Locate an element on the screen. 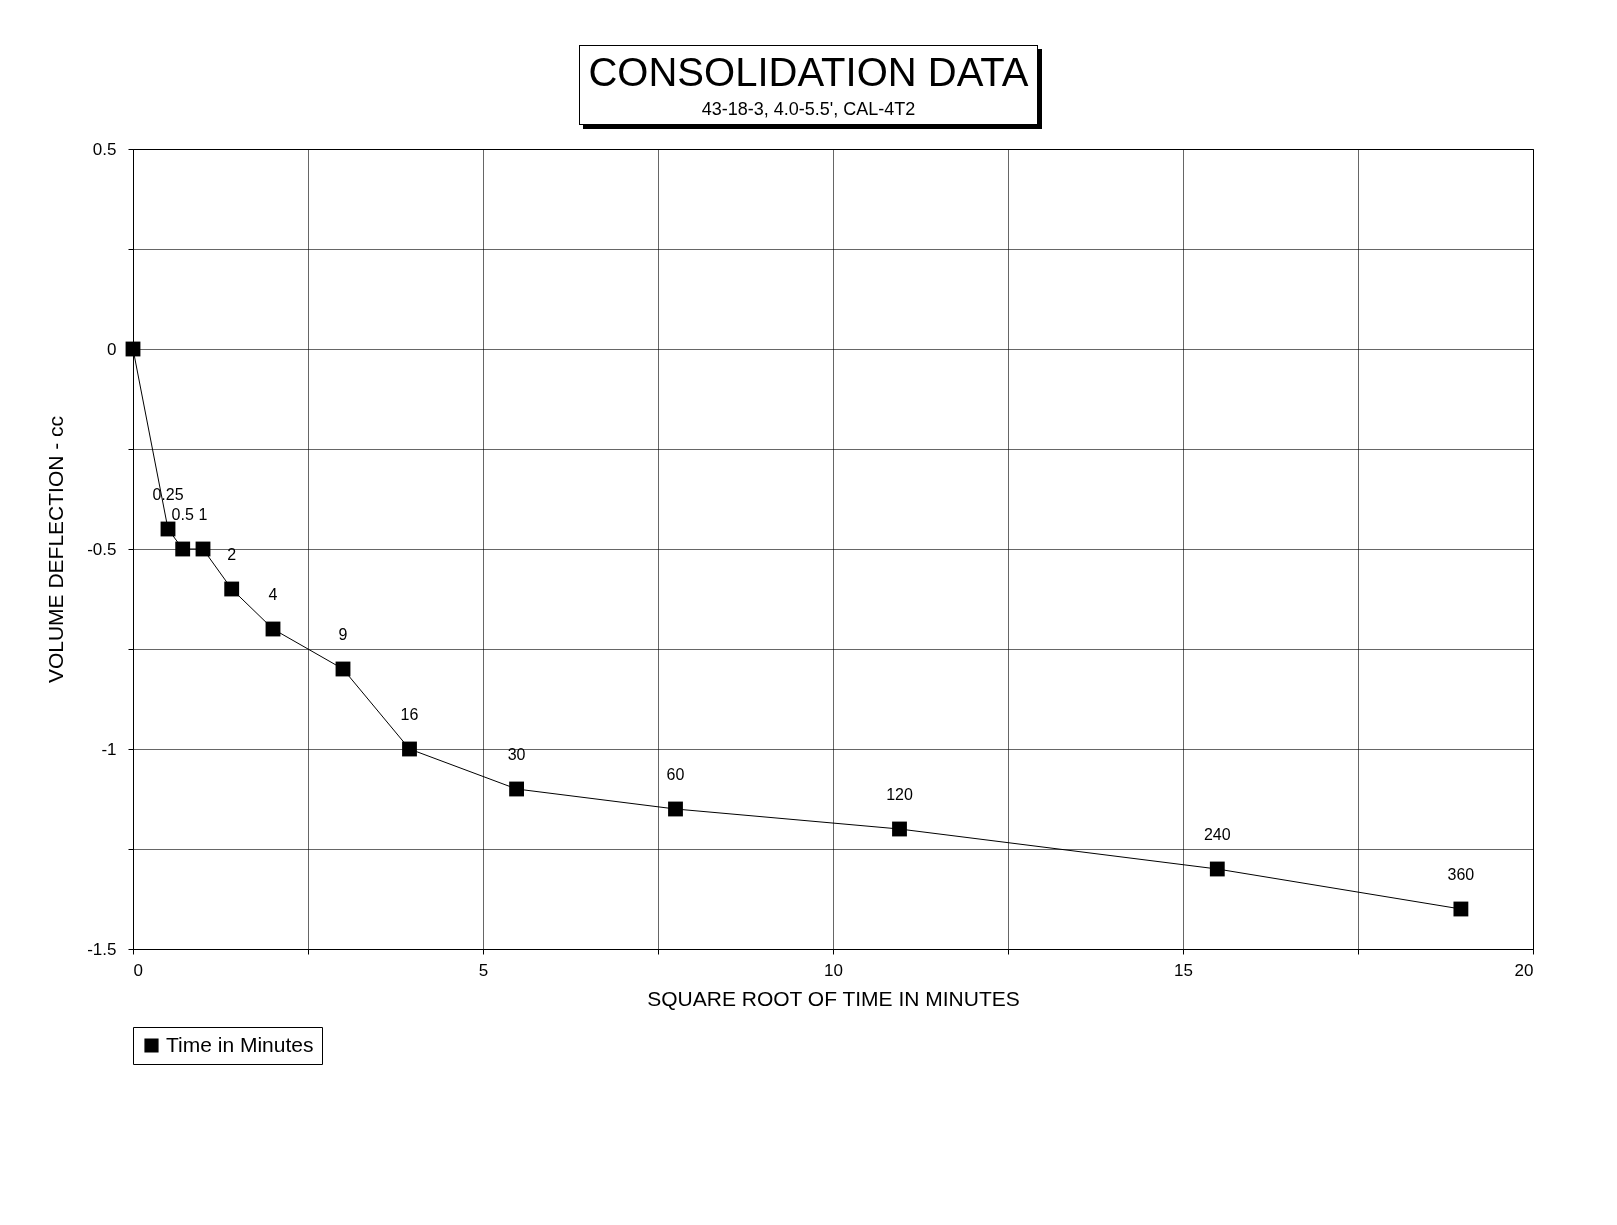  y-tick-label: -0.5 is located at coordinates (102, 549).